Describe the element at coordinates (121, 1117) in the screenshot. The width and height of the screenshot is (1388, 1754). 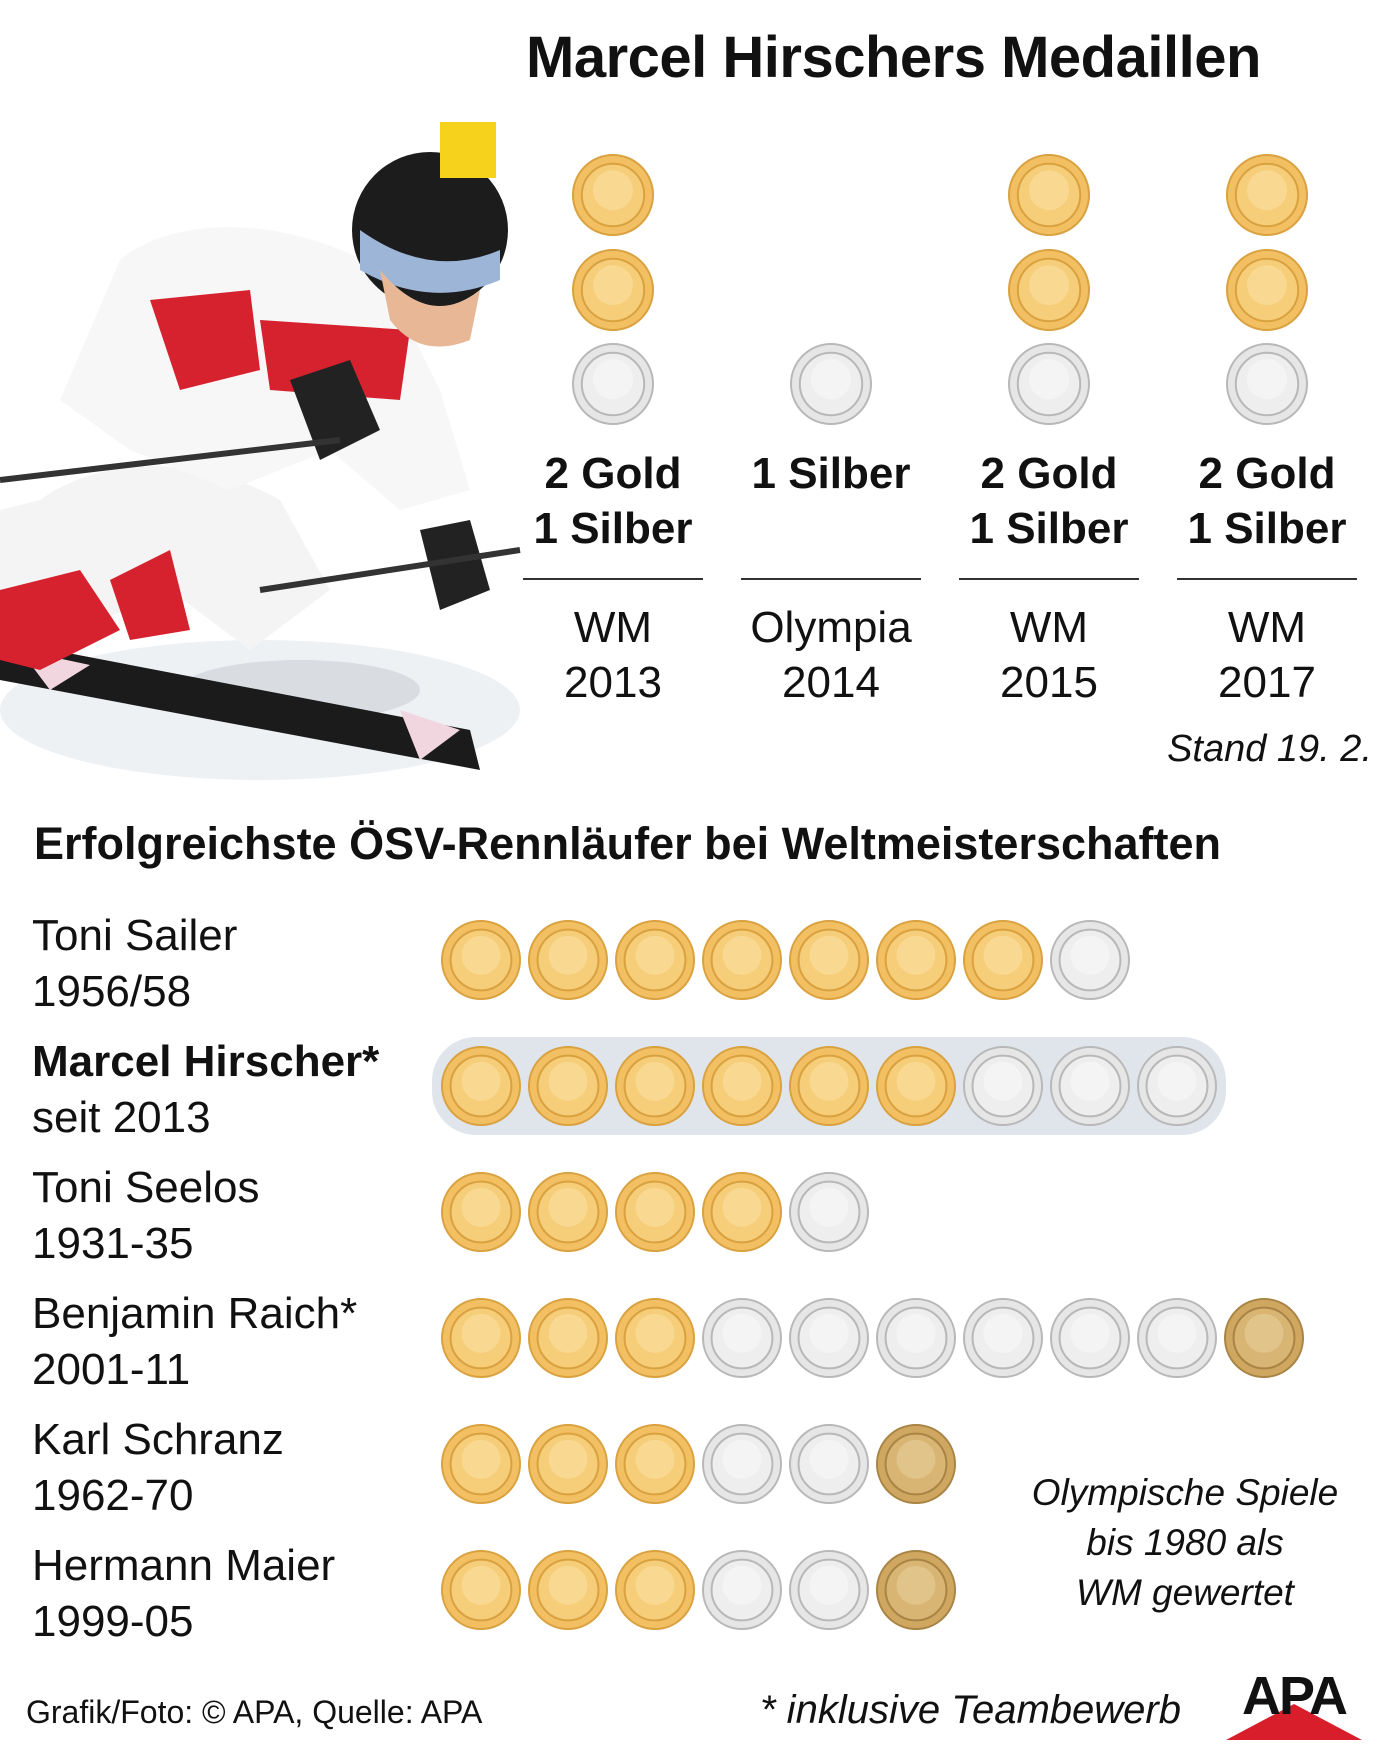
I see `athlete-period: seit 2013` at that location.